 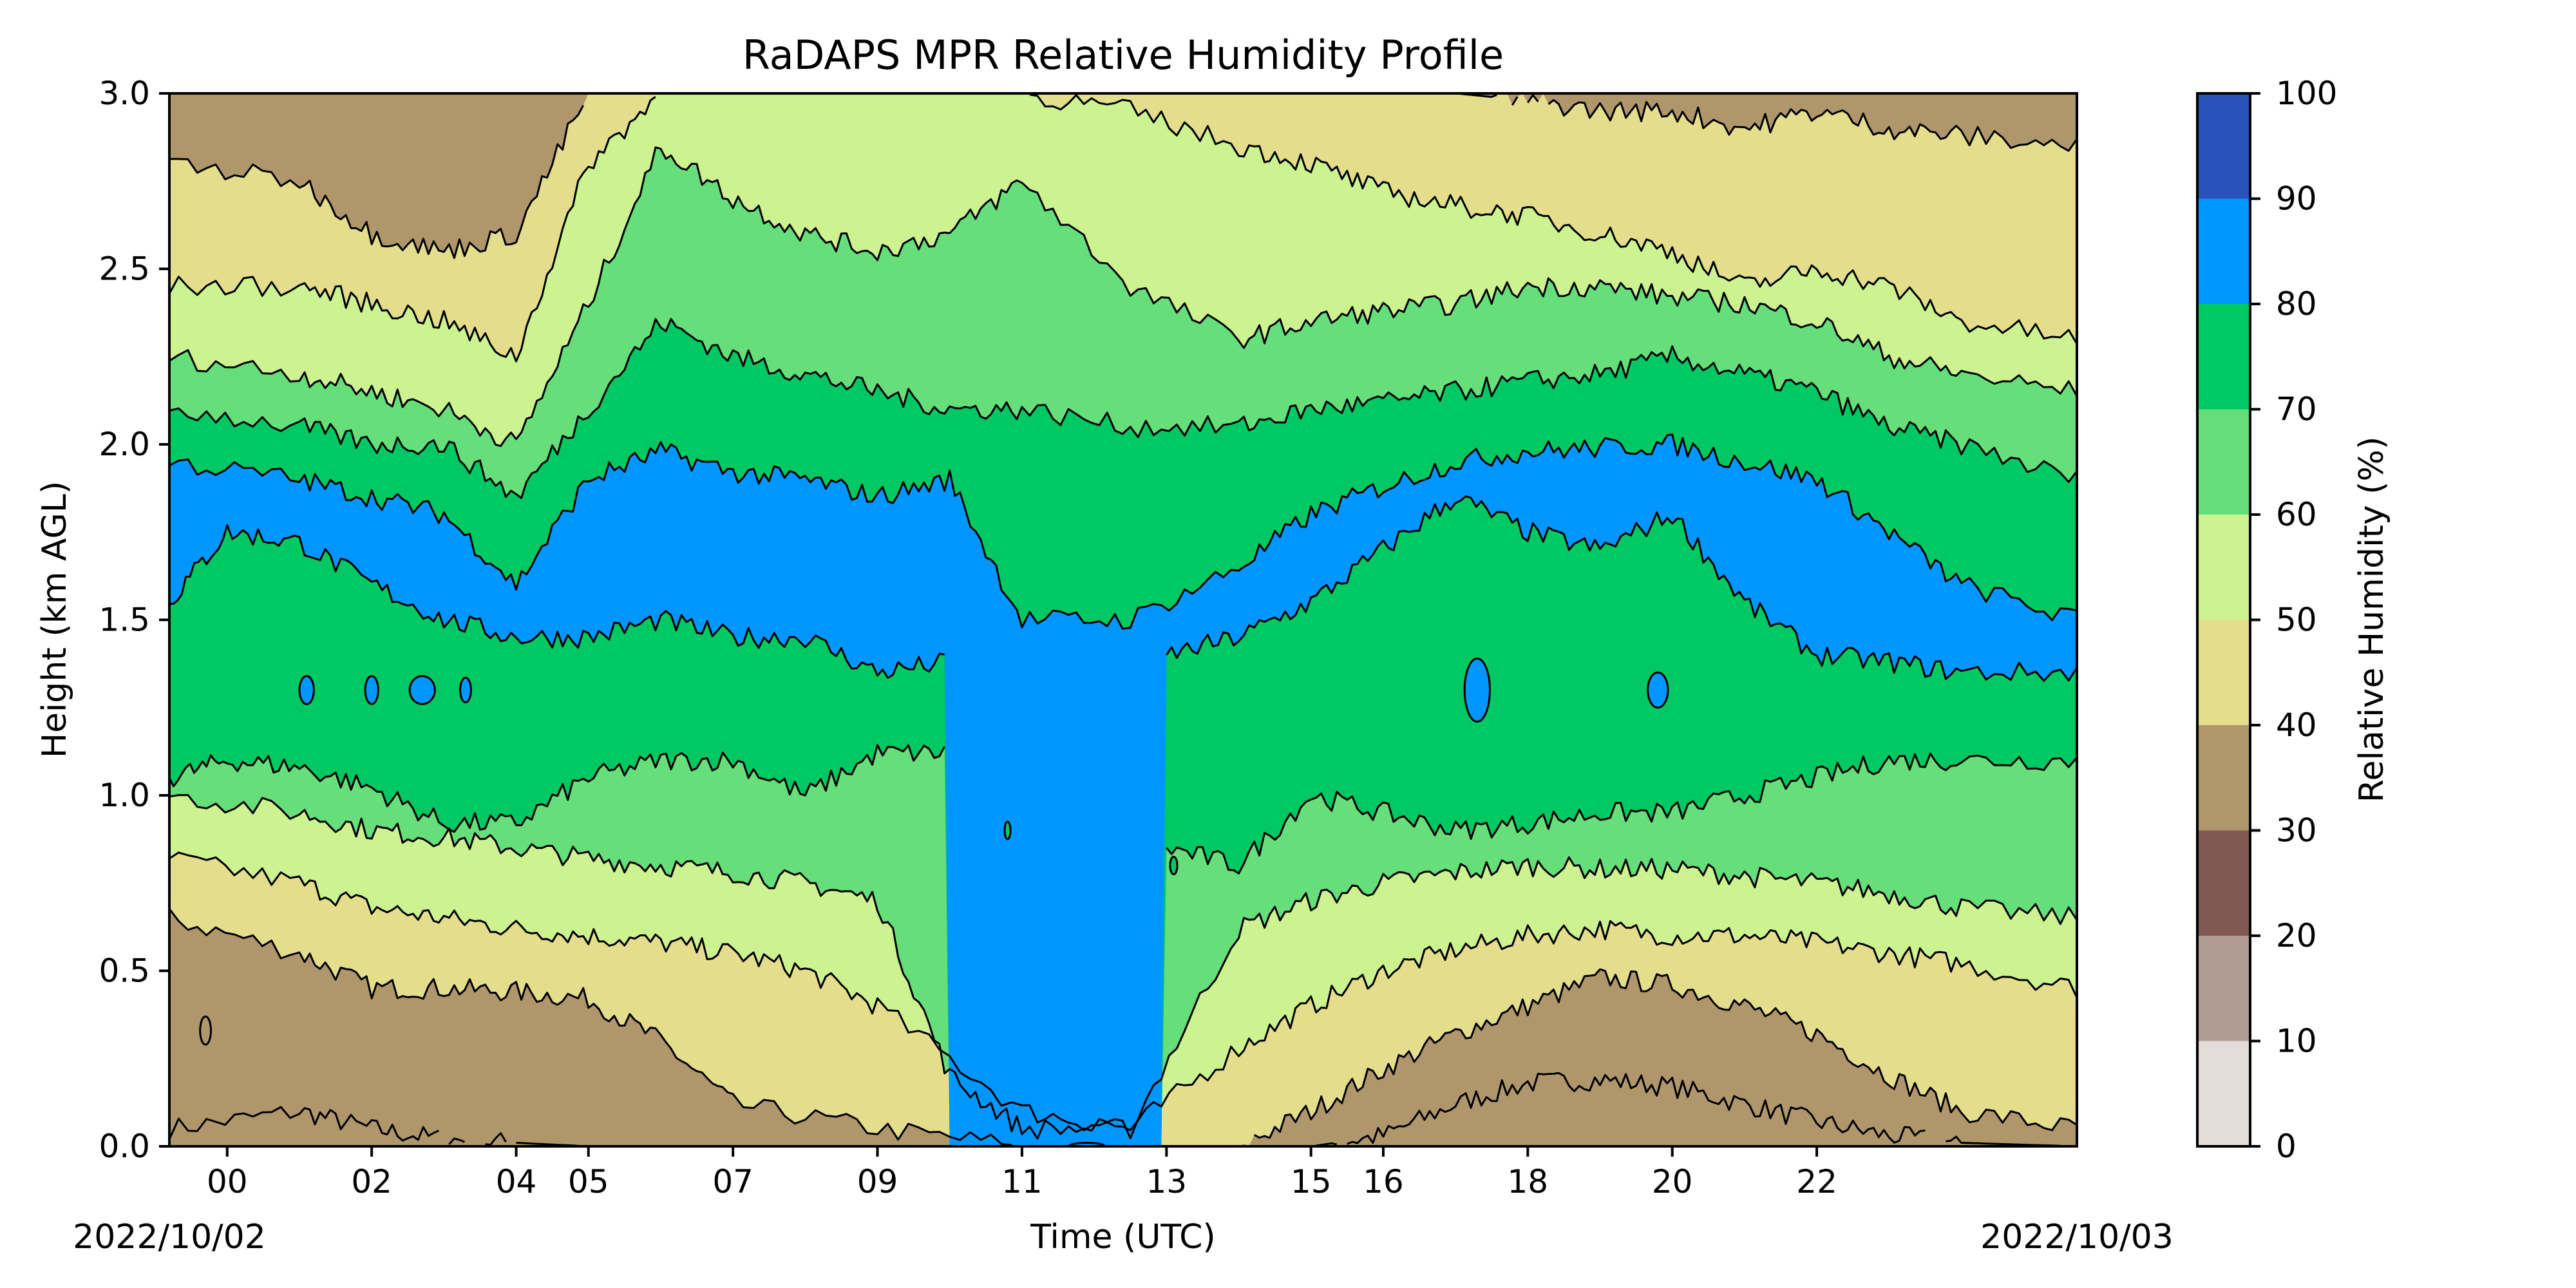 I want to click on start-date-label: 2022/10/02, so click(x=169, y=1237).